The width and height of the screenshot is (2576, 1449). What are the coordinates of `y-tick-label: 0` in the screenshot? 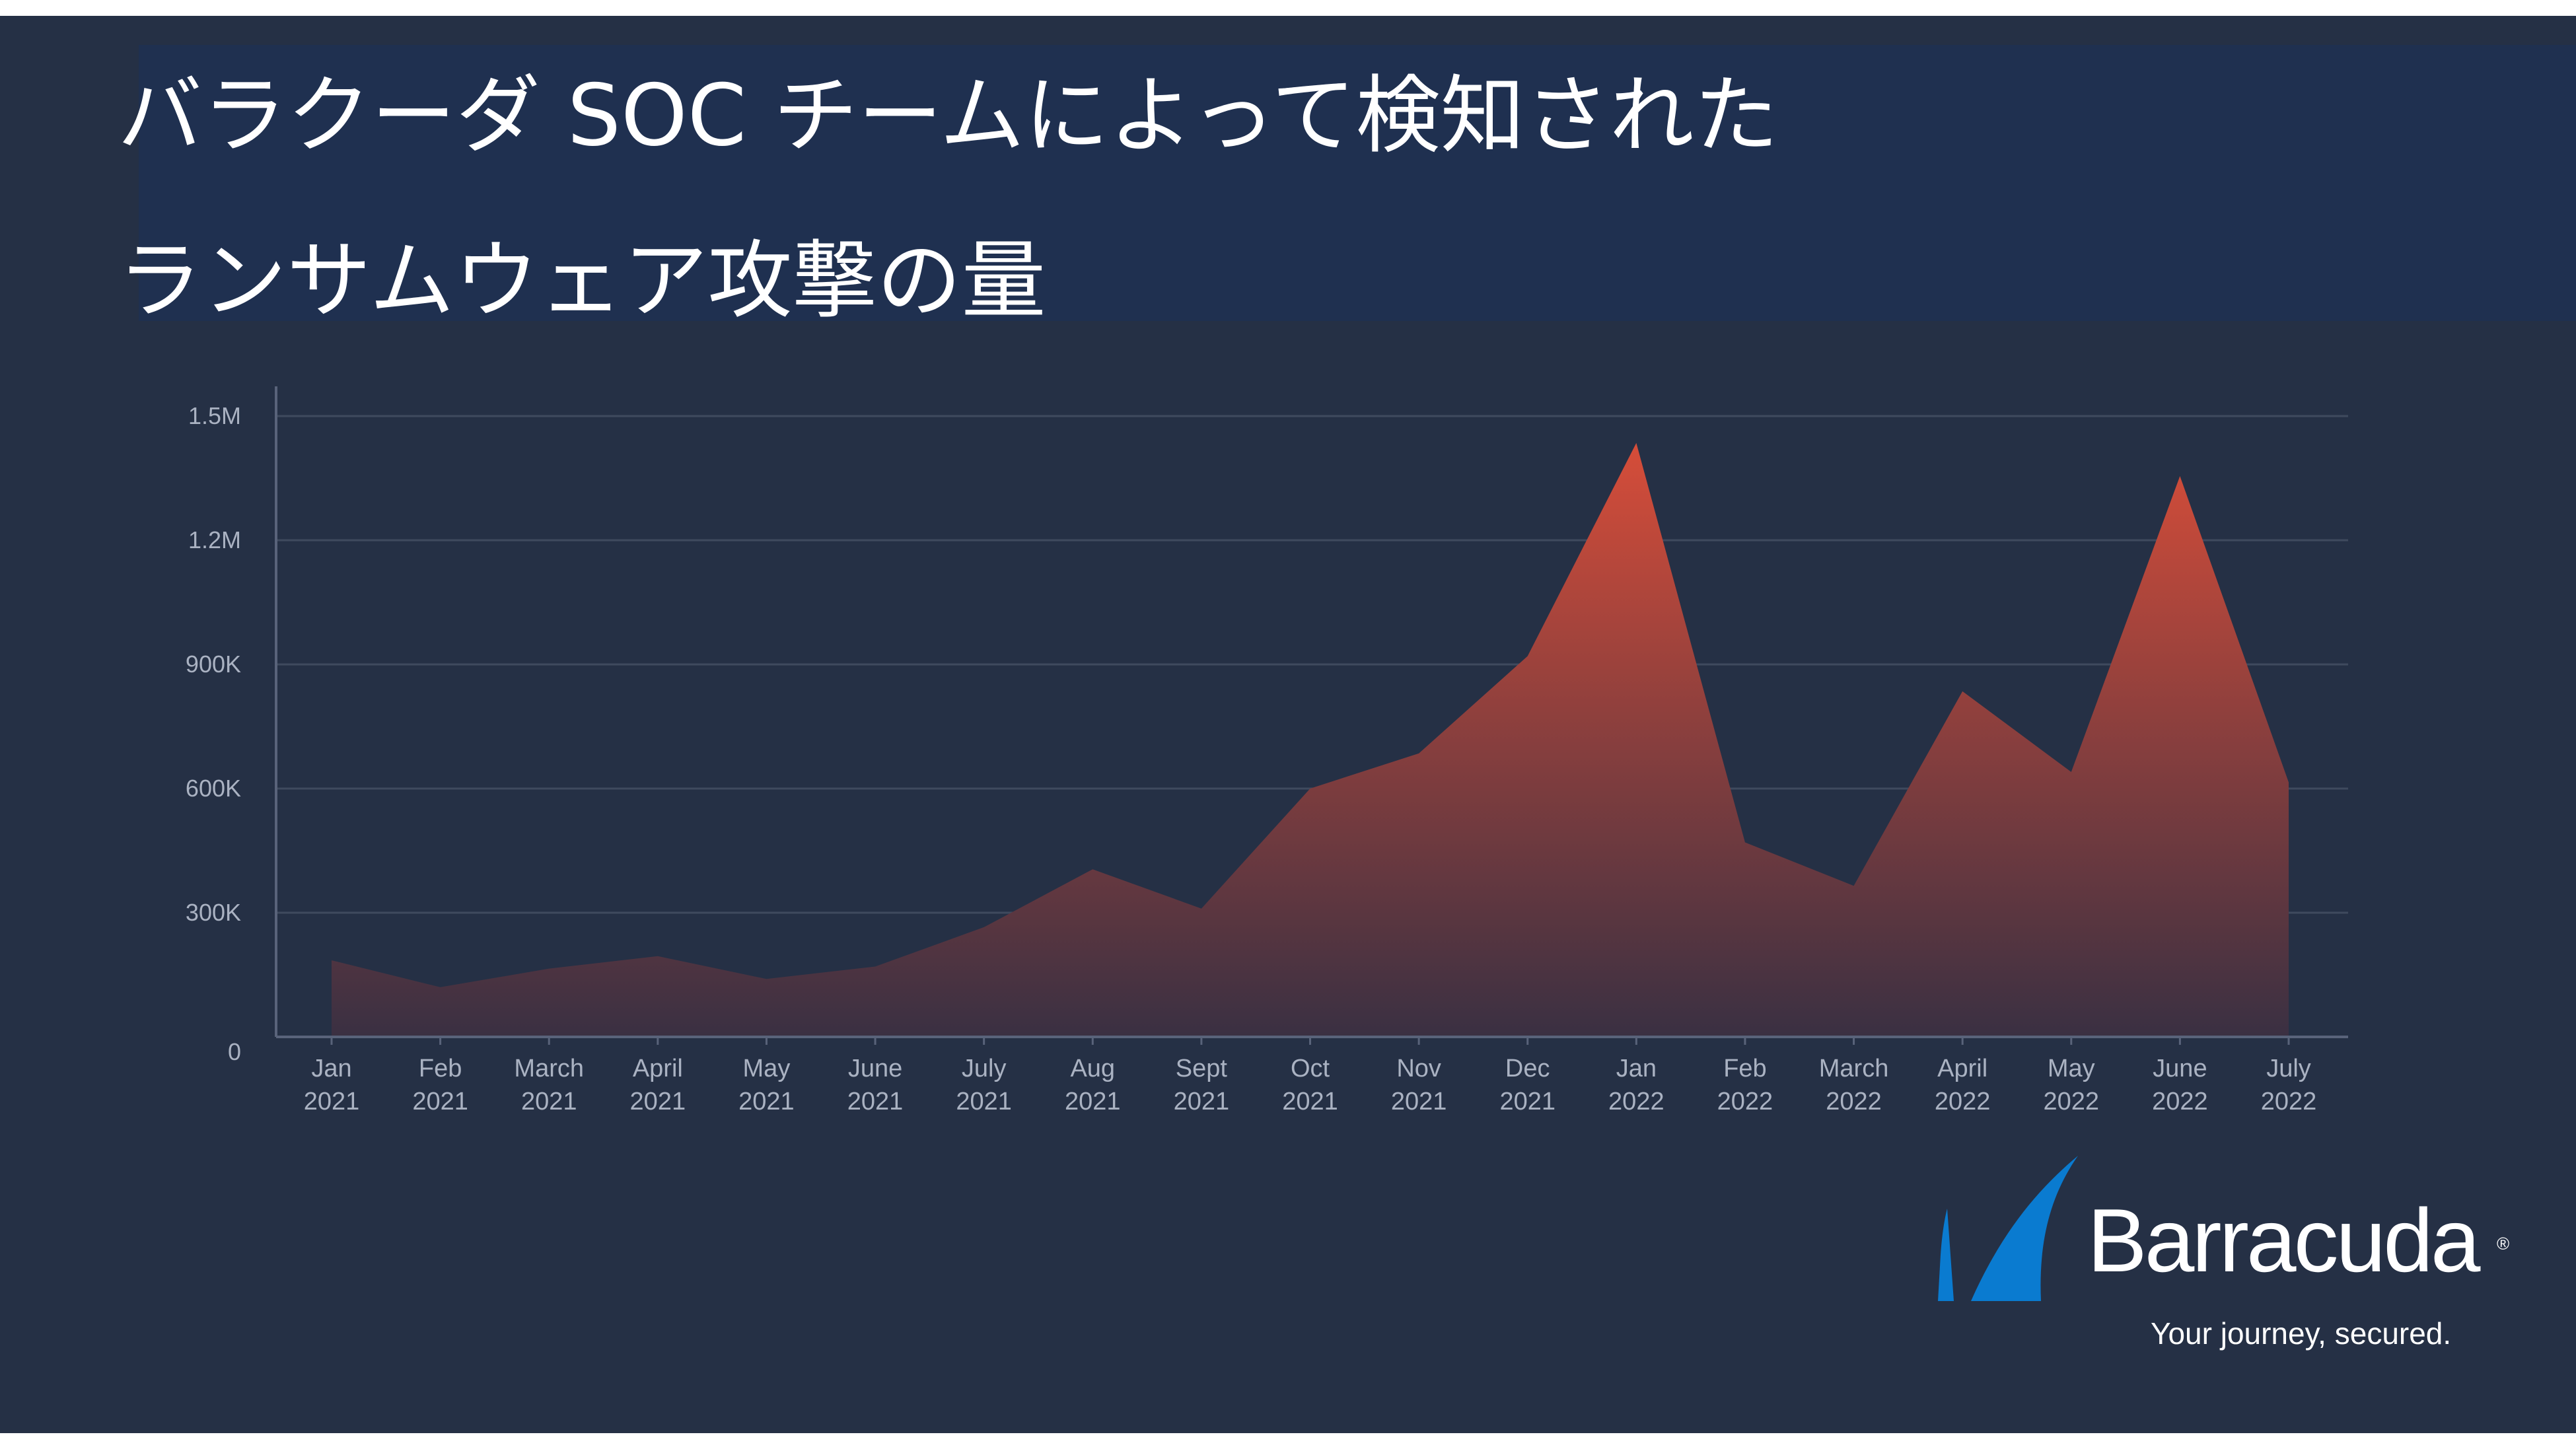 It's located at (235, 1051).